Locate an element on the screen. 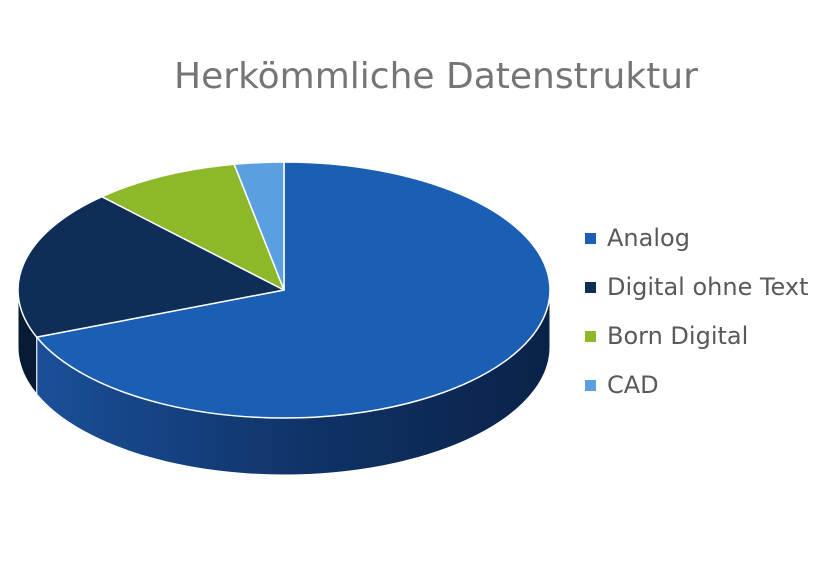 This screenshot has width=832, height=580. legend-label: Born Digital is located at coordinates (677, 336).